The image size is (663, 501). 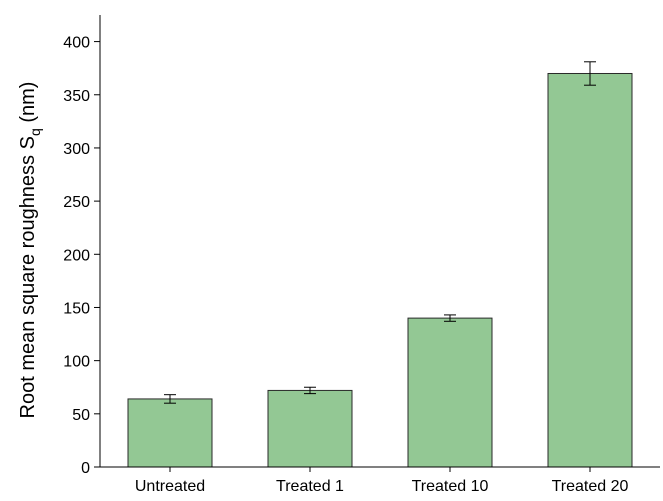 What do you see at coordinates (76, 43) in the screenshot?
I see `y-tick-label: 400` at bounding box center [76, 43].